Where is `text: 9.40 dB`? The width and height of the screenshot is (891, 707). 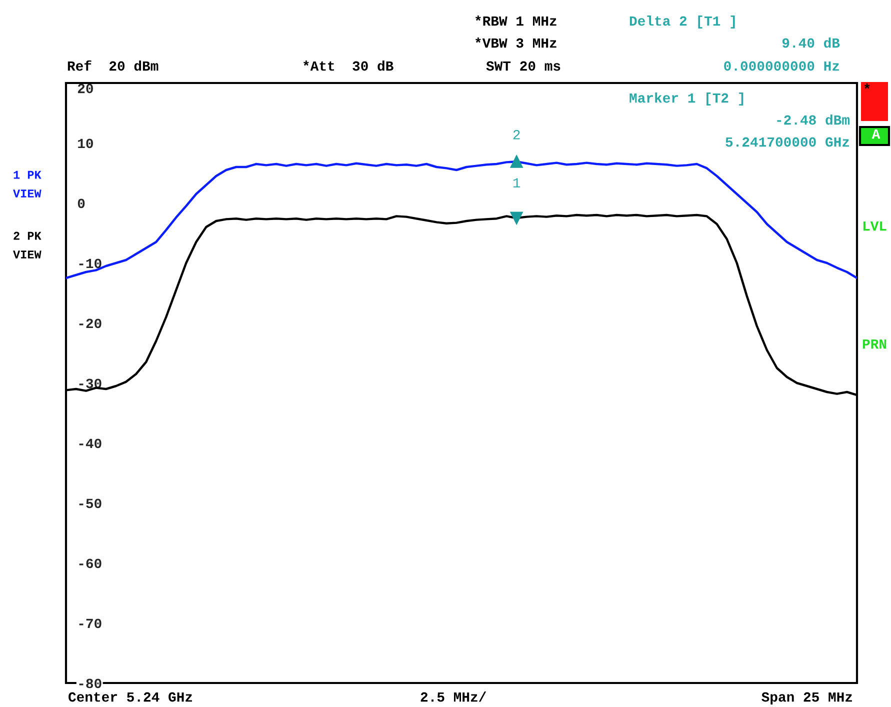 text: 9.40 dB is located at coordinates (811, 43).